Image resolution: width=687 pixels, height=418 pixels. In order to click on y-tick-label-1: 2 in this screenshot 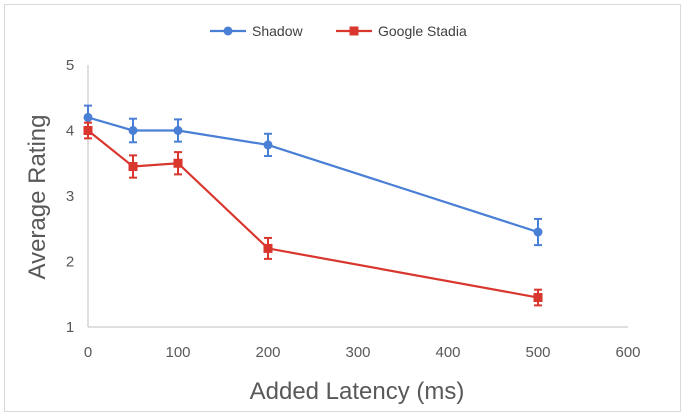, I will do `click(70, 262)`.